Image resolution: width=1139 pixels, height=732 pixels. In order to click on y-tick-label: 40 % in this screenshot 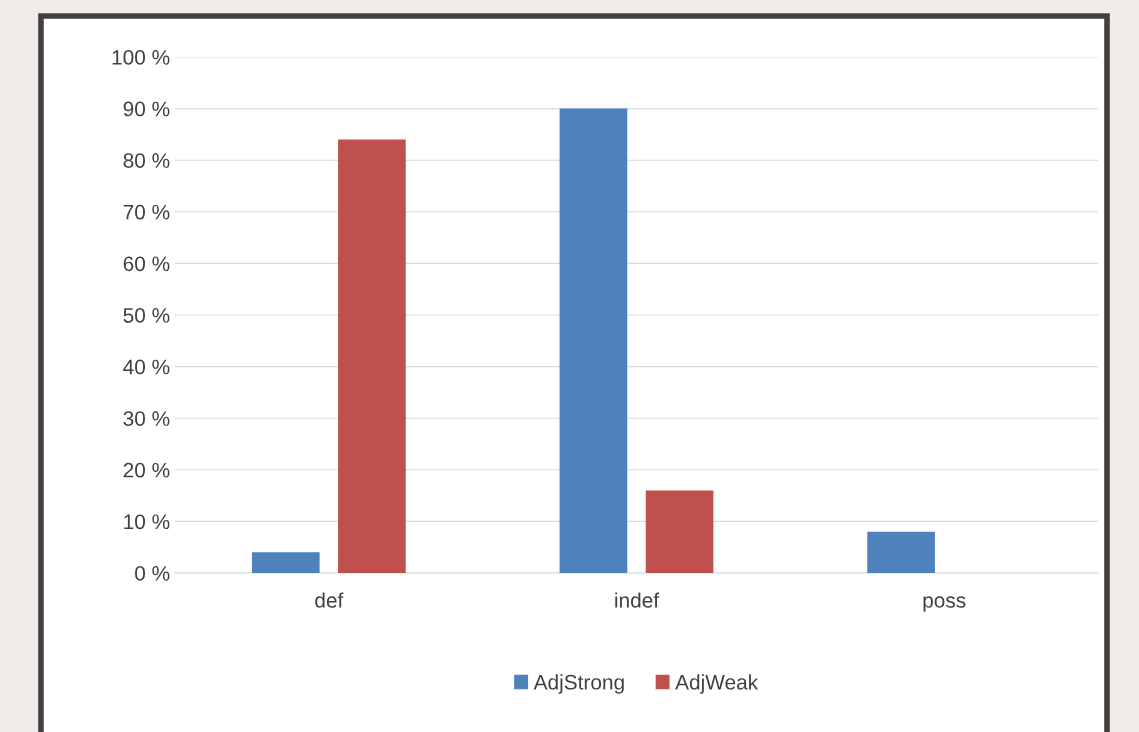, I will do `click(146, 367)`.